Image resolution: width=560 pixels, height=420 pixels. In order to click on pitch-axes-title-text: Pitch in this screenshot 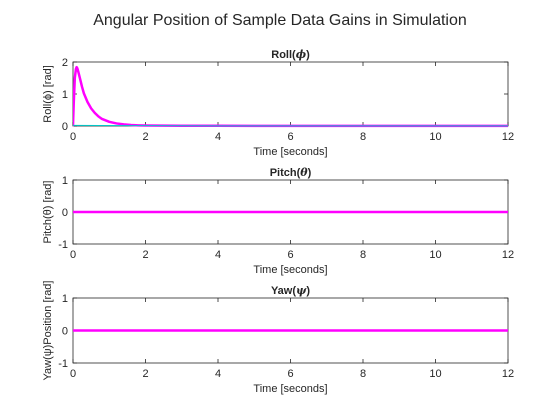, I will do `click(283, 173)`.